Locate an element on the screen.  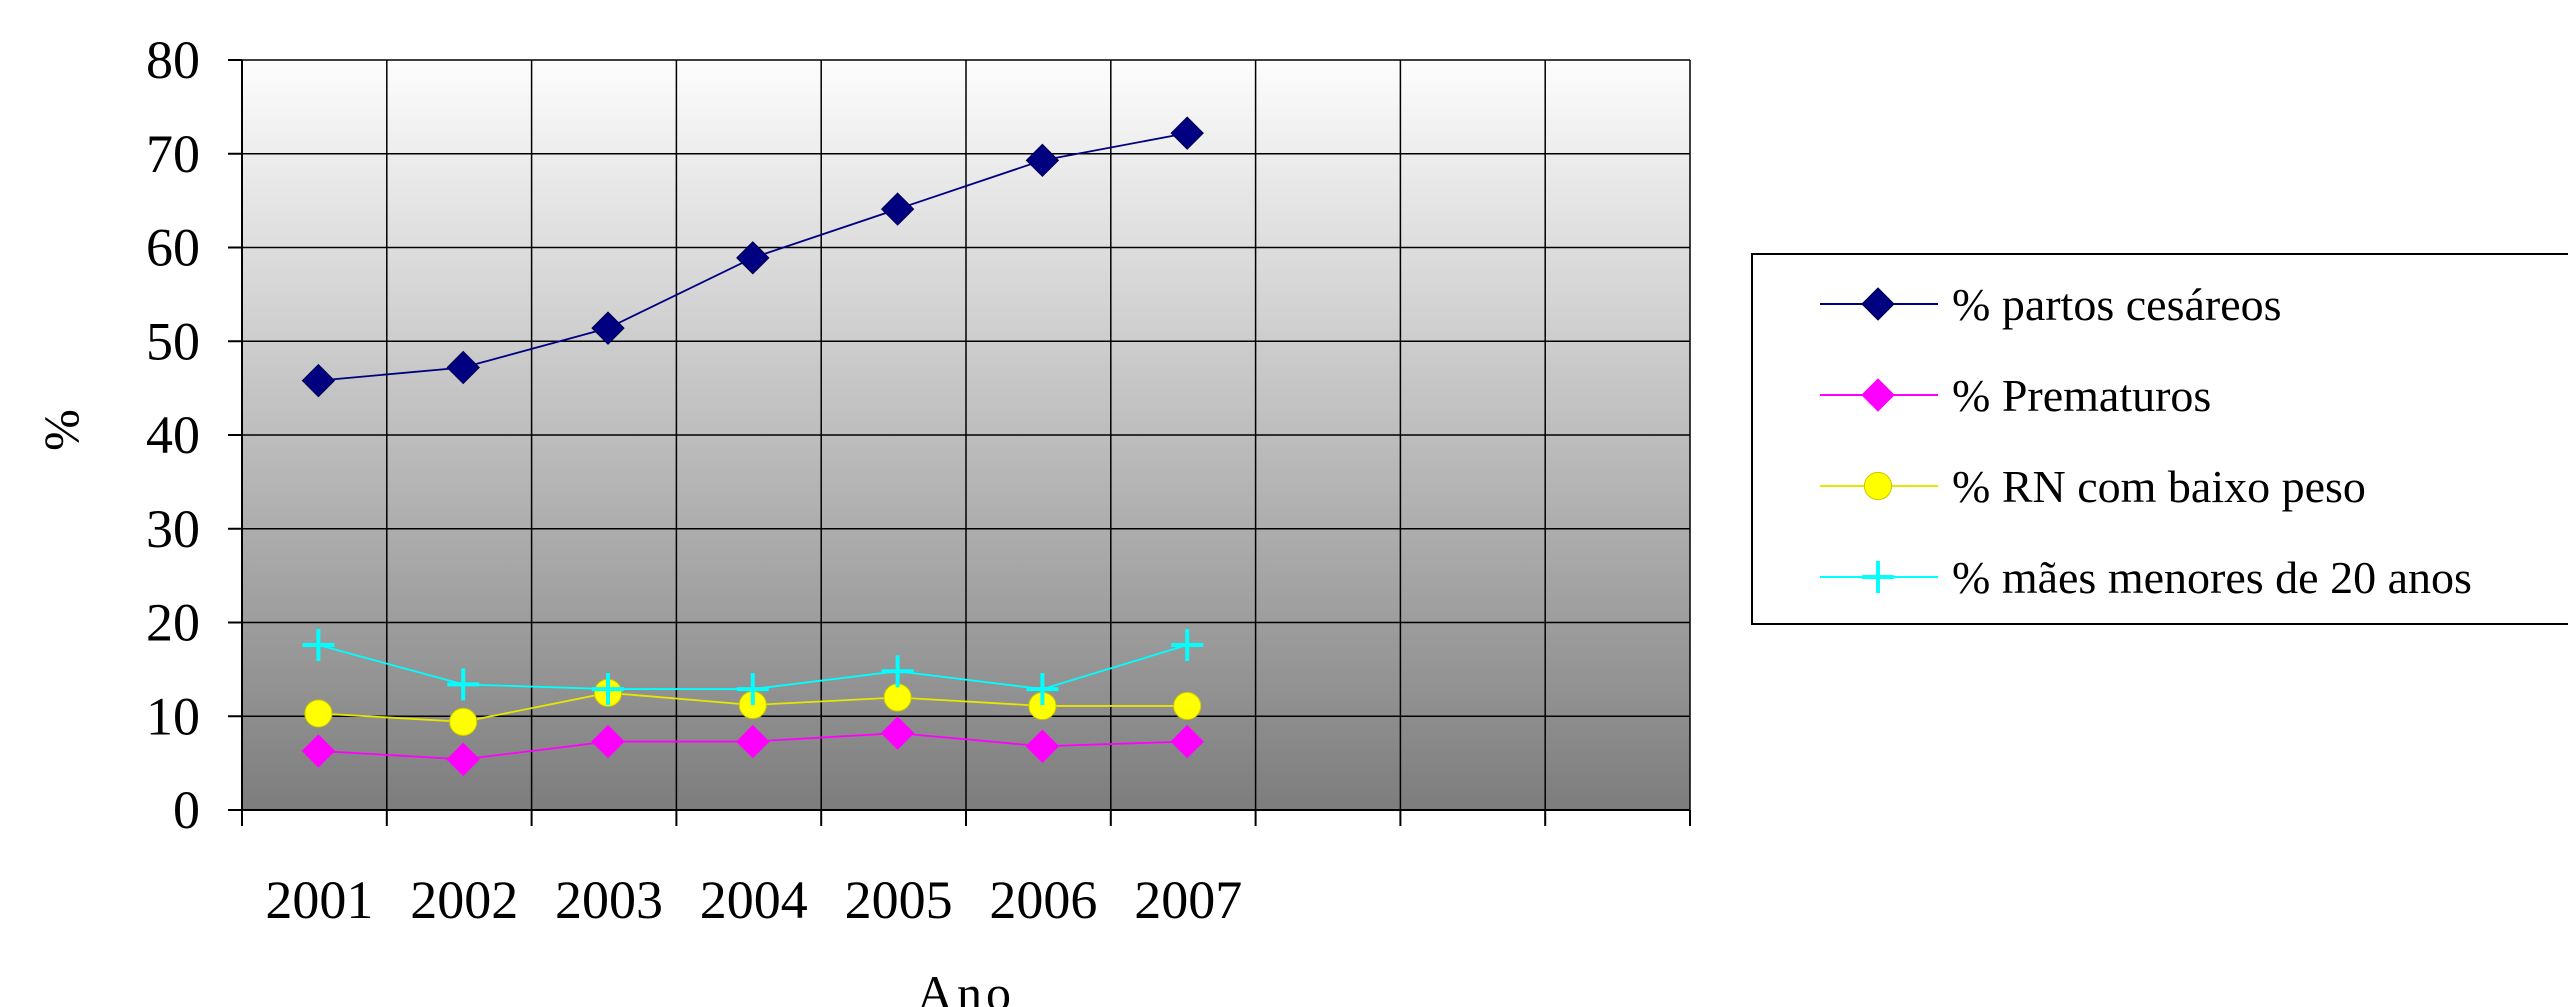
x-axis-tick-labels: 2001 2002 2003 2004 2005 2006 2007 is located at coordinates (753, 900).